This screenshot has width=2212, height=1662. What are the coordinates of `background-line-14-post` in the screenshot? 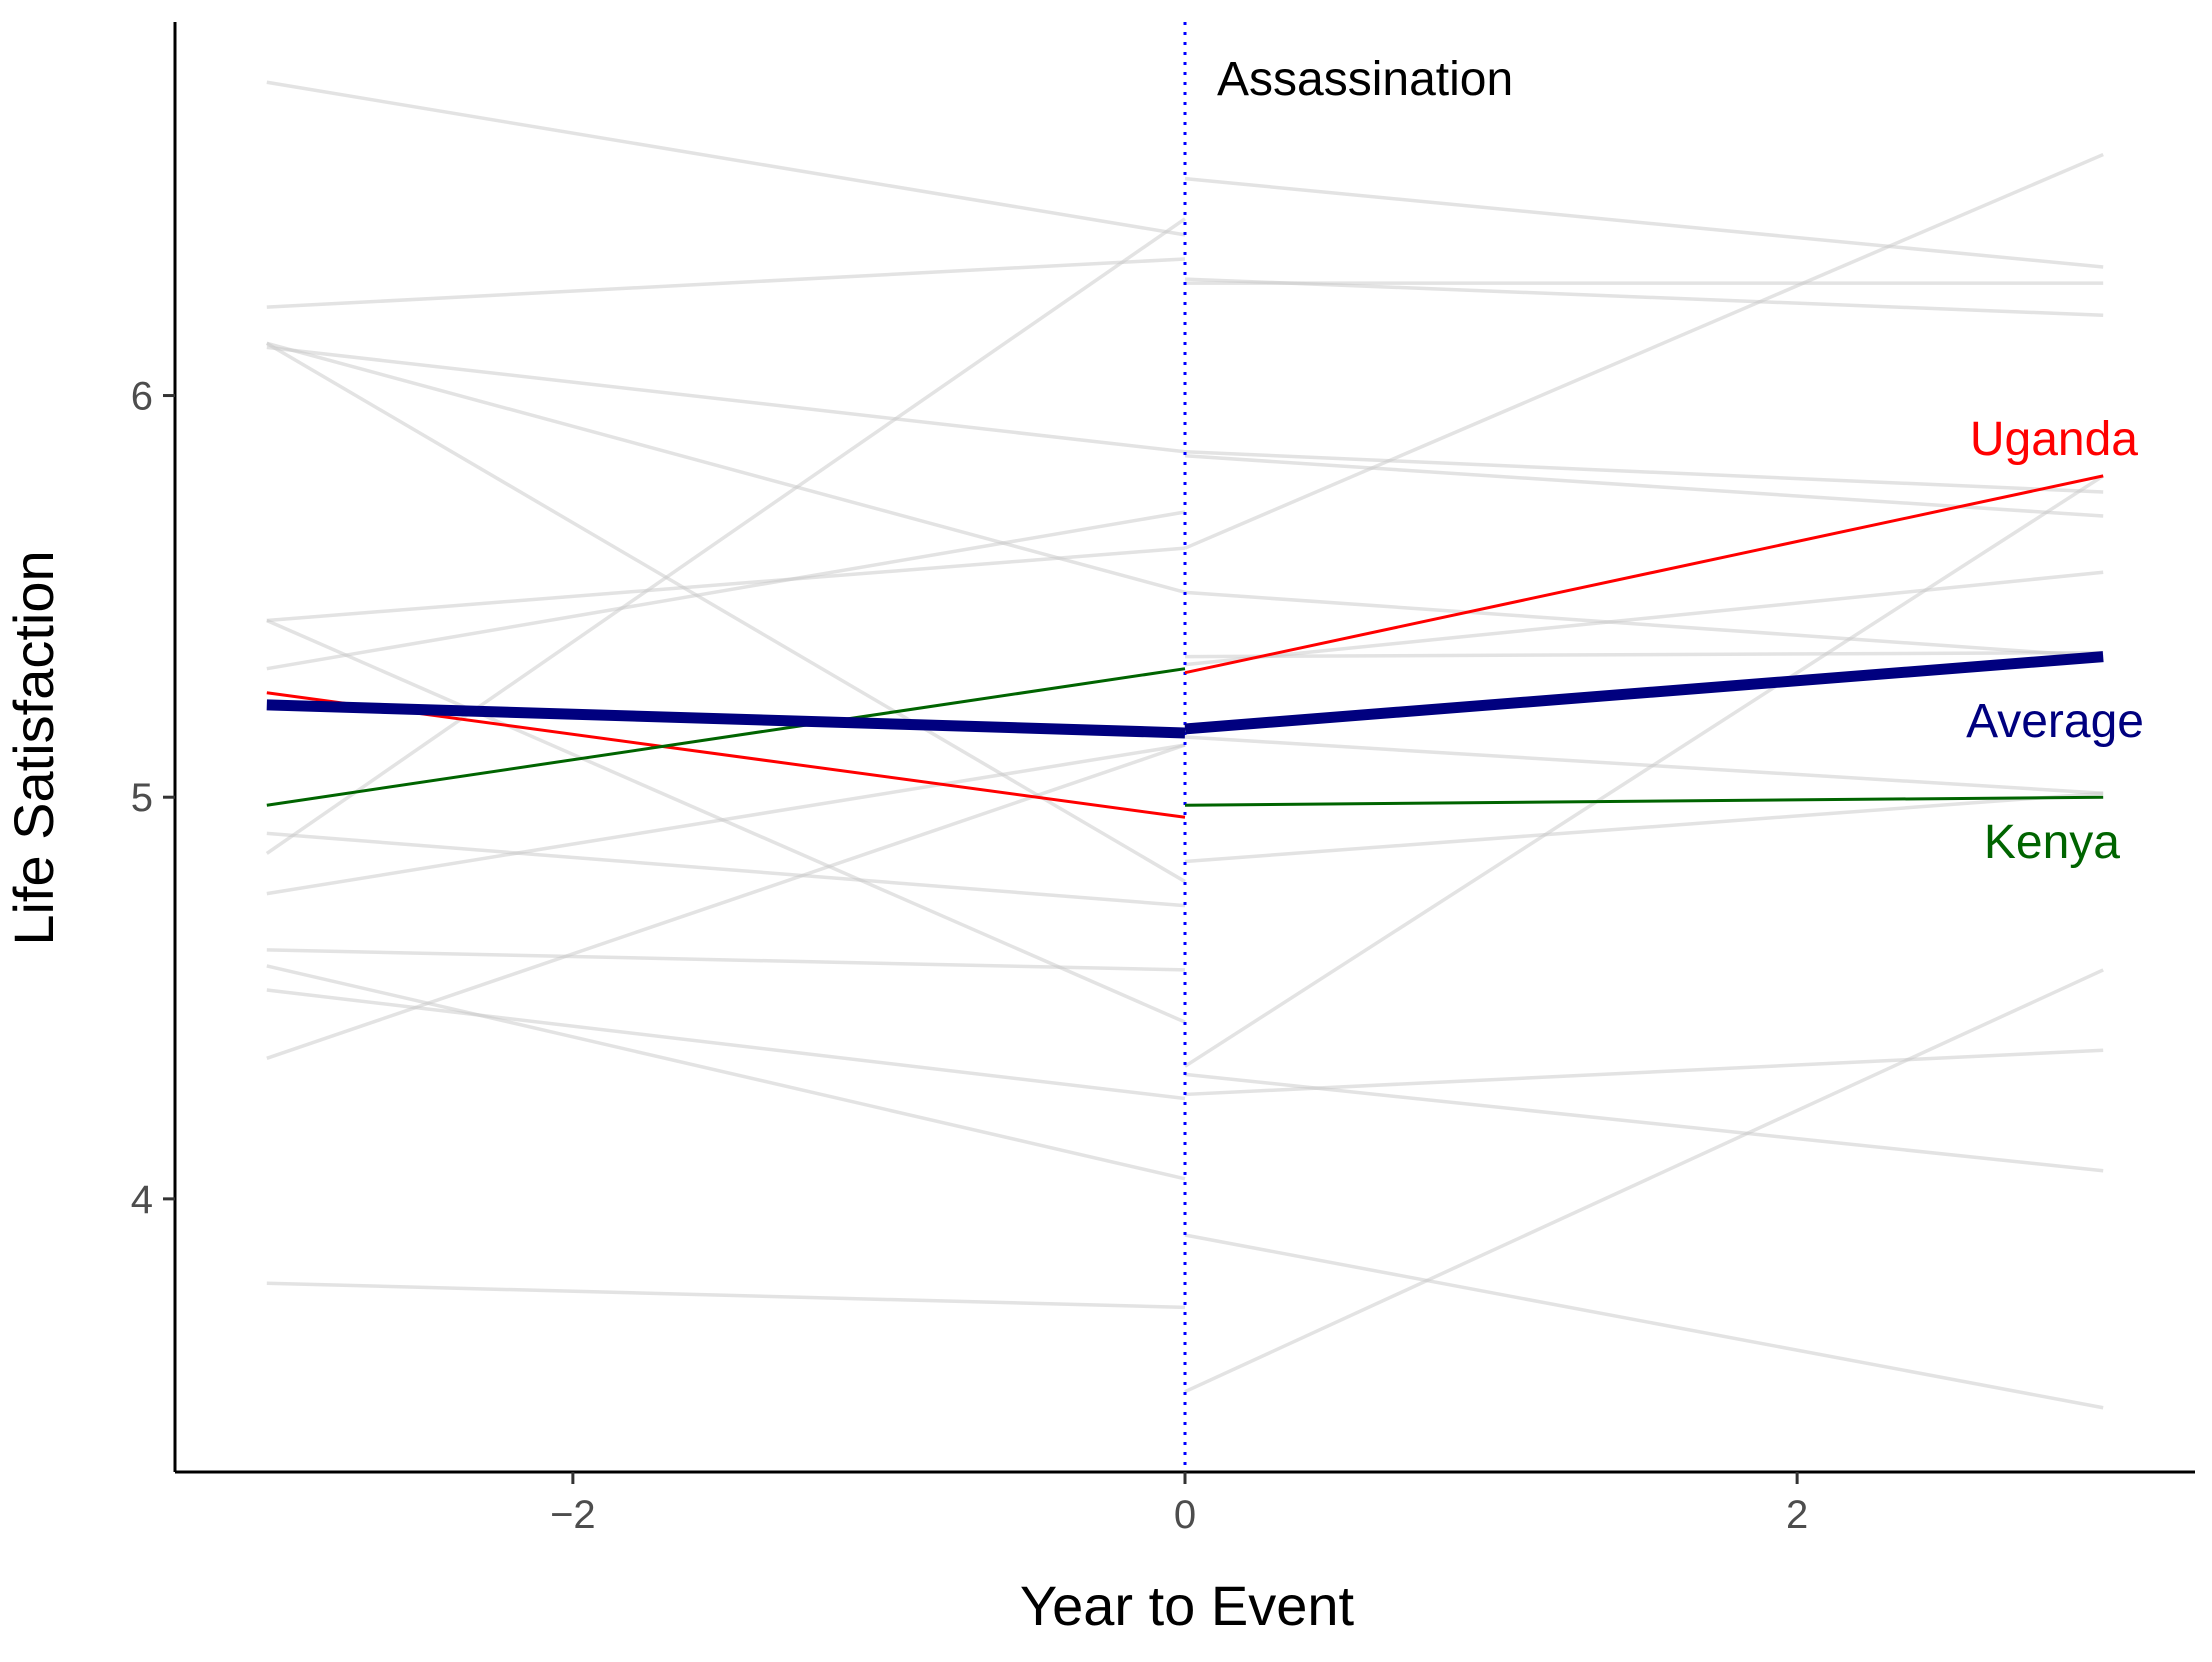 It's located at (1644, 1321).